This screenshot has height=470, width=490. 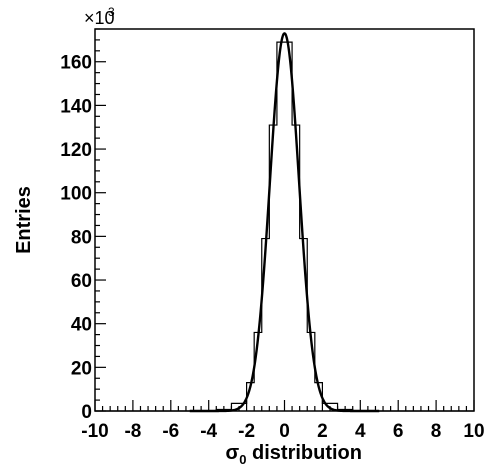 What do you see at coordinates (81, 325) in the screenshot?
I see `y-tick-label: 40` at bounding box center [81, 325].